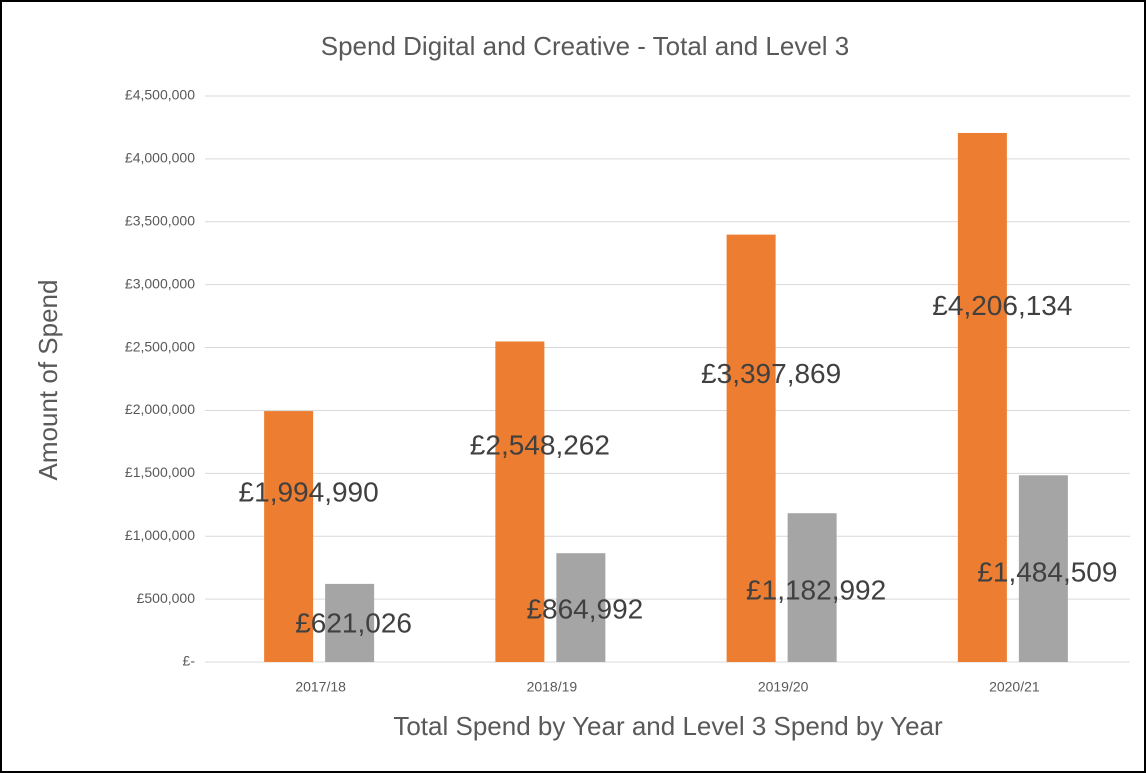 The image size is (1146, 773). Describe the element at coordinates (160, 472) in the screenshot. I see `y-tick-label: £1,500,000` at that location.